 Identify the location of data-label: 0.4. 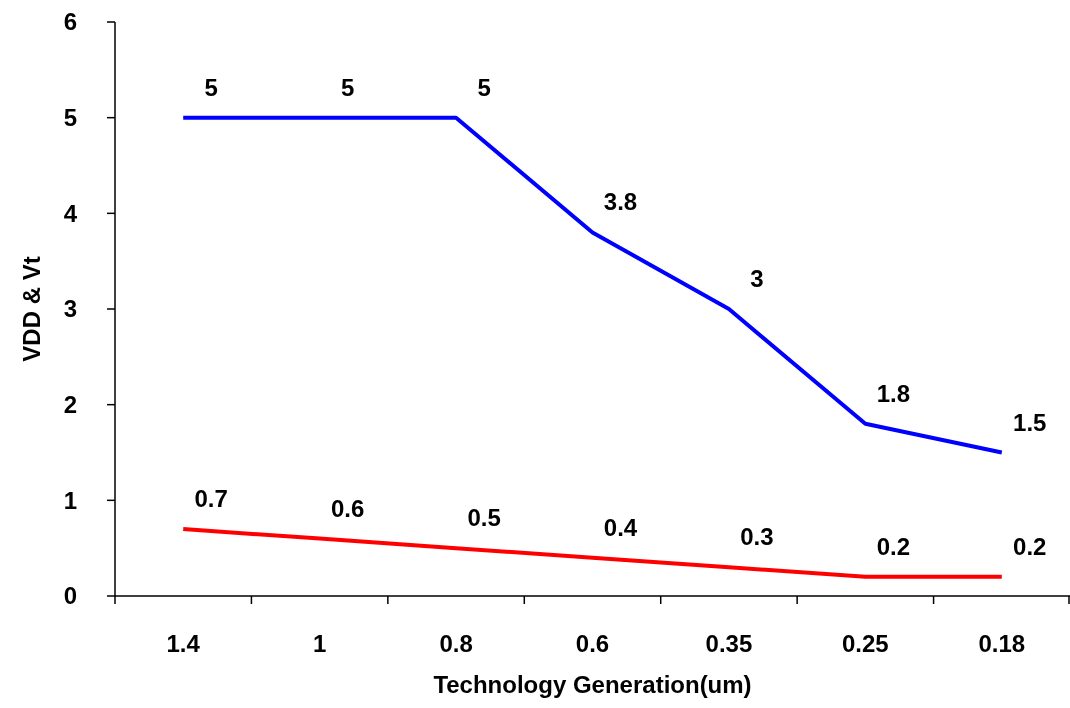
(620, 527).